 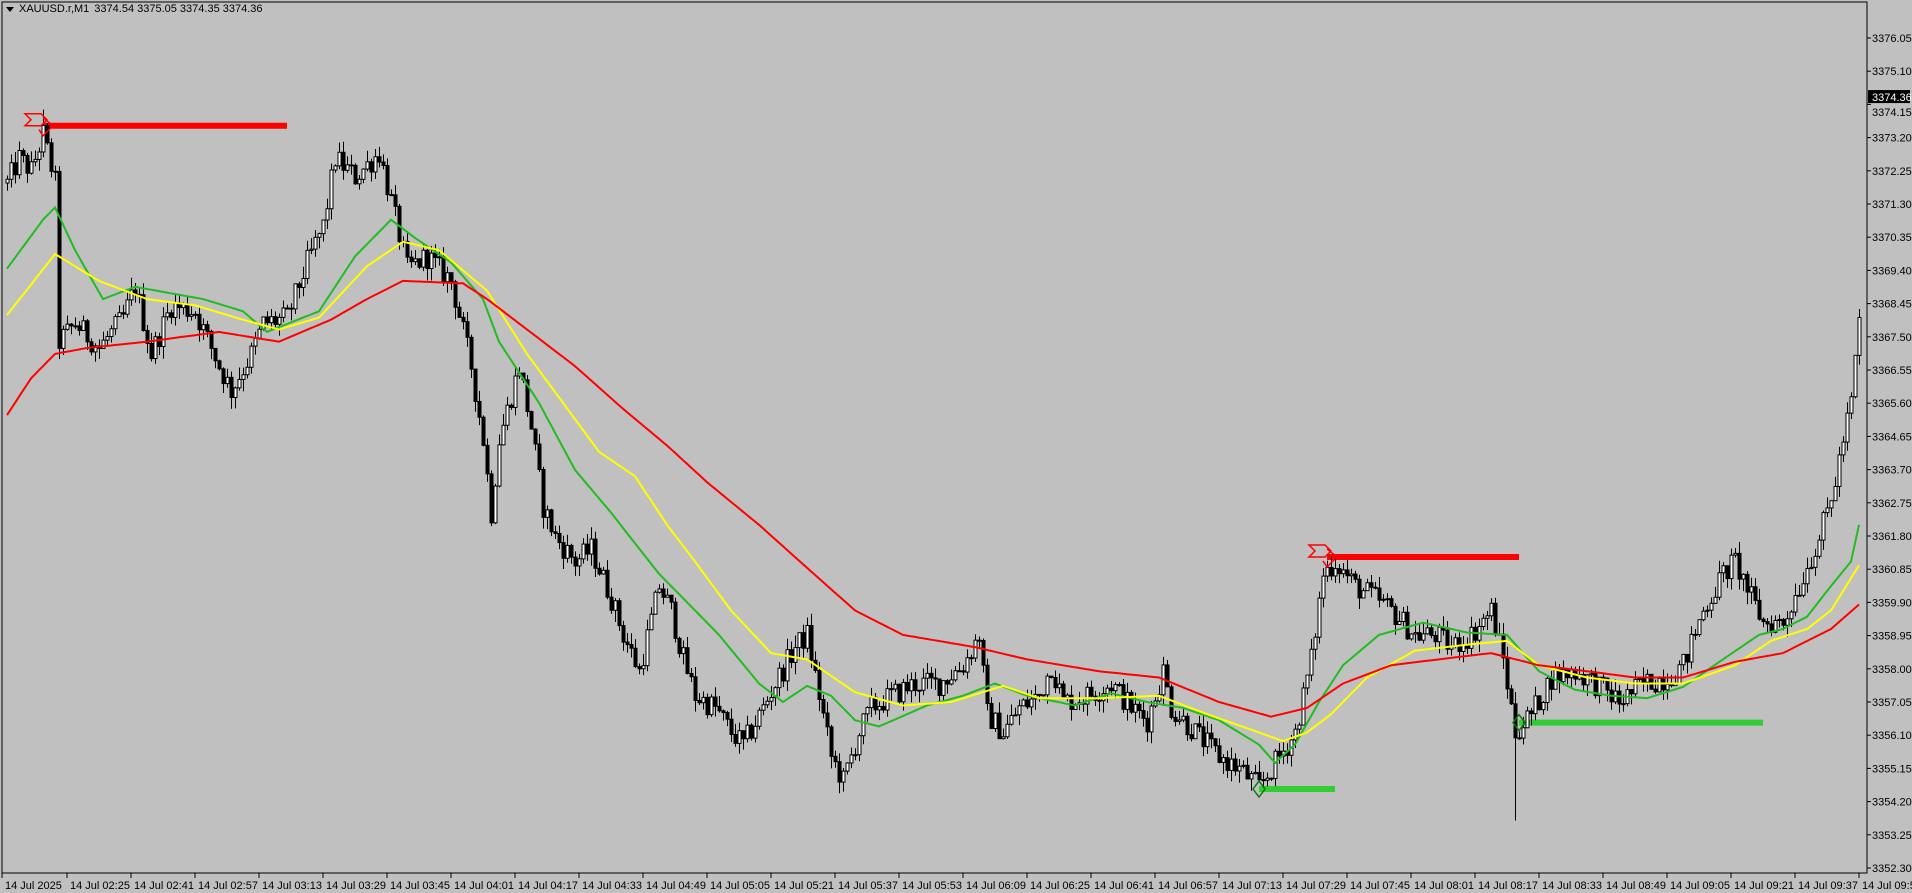 I want to click on price-tick-label: 3362.75, so click(x=1892, y=504).